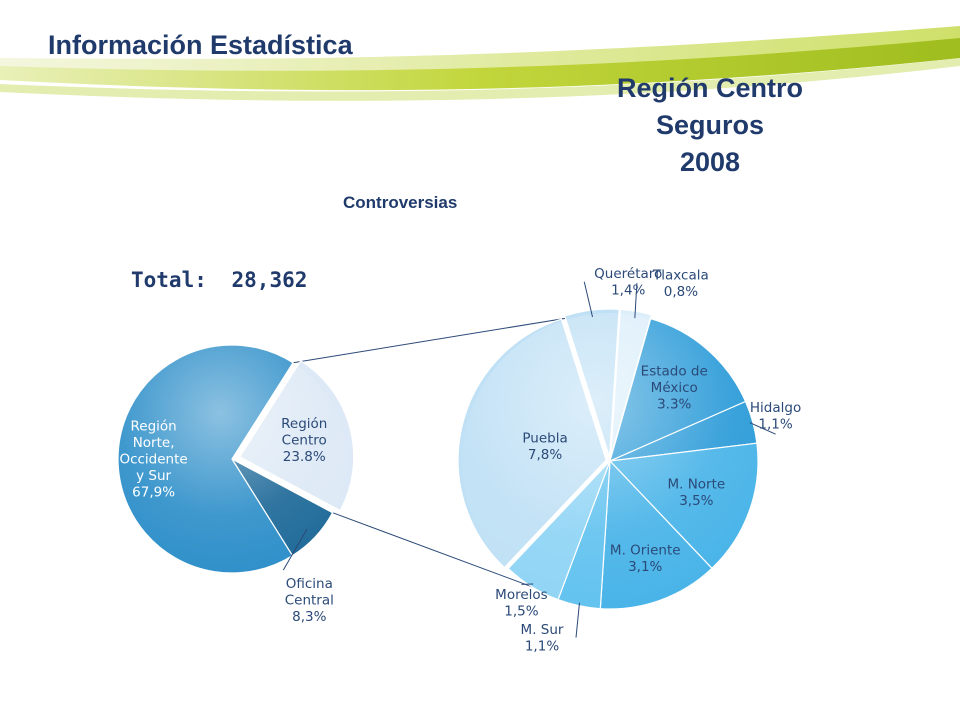 This screenshot has height=720, width=960. Describe the element at coordinates (542, 646) in the screenshot. I see `label-m-sur-line: 1,1%` at that location.